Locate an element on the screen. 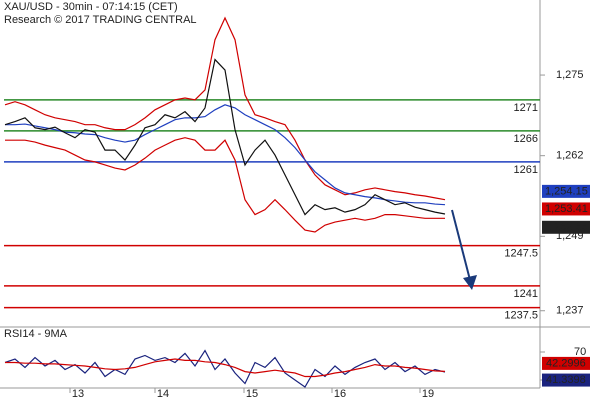 The image size is (590, 400). arrow-head is located at coordinates (470, 282).